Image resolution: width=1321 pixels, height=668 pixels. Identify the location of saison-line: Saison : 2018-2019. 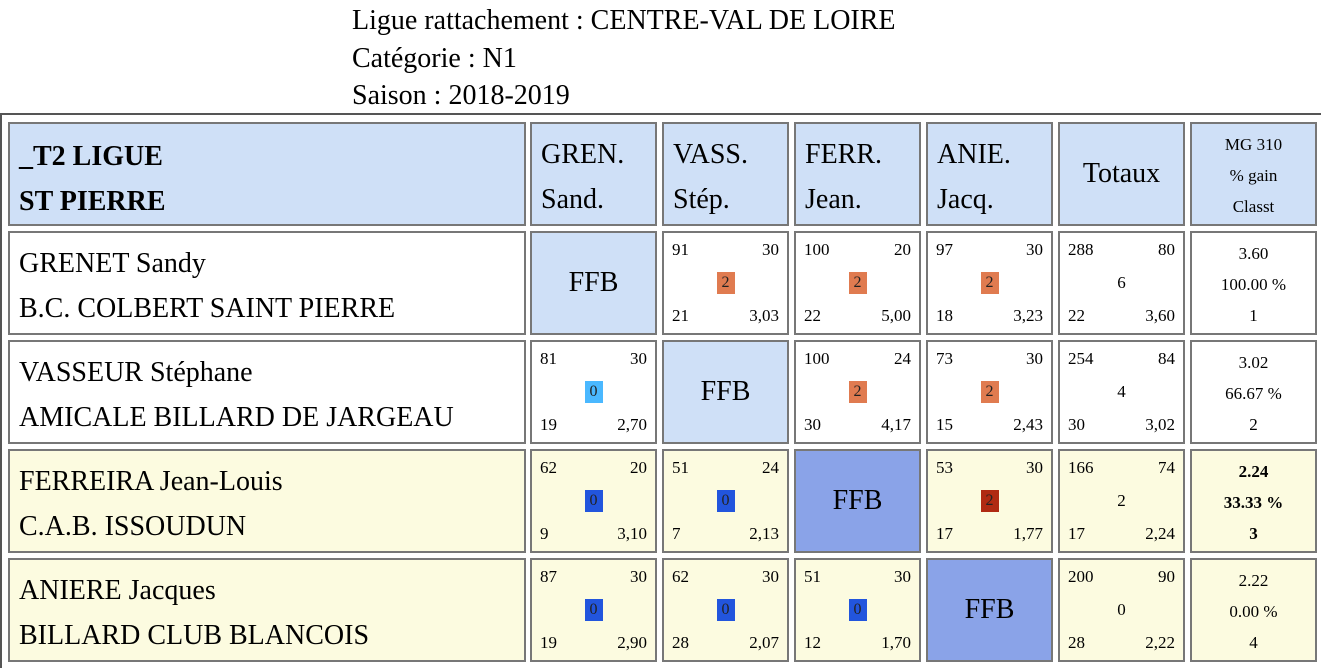
(461, 95).